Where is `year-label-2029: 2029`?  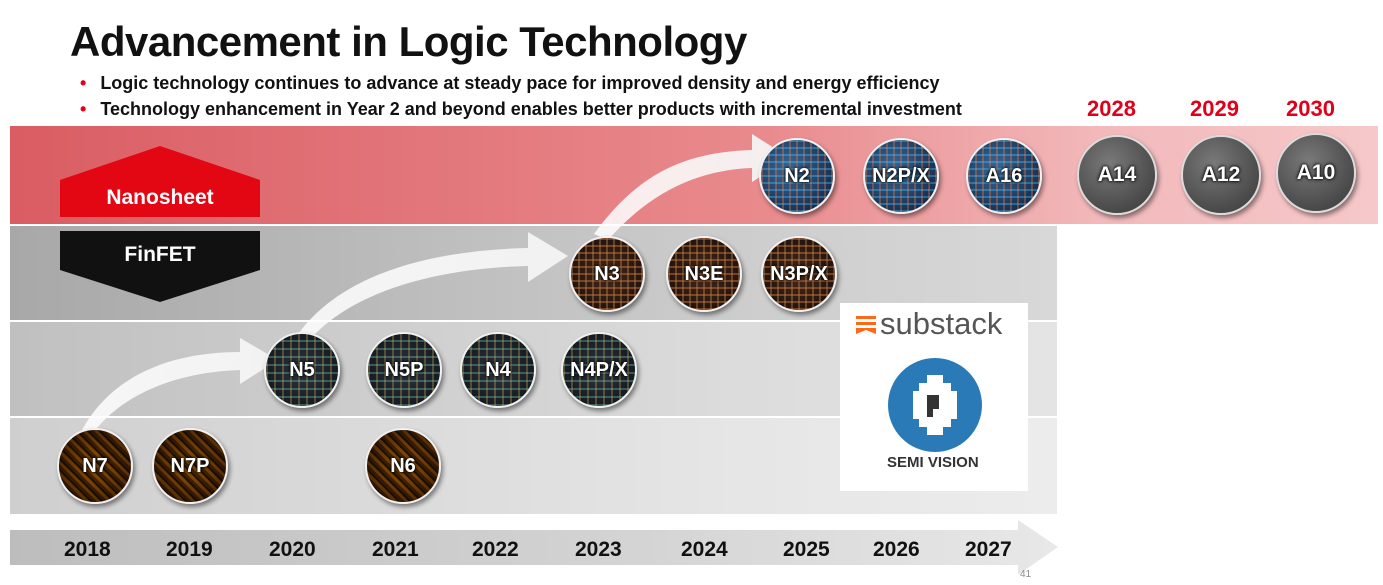 year-label-2029: 2029 is located at coordinates (1214, 108).